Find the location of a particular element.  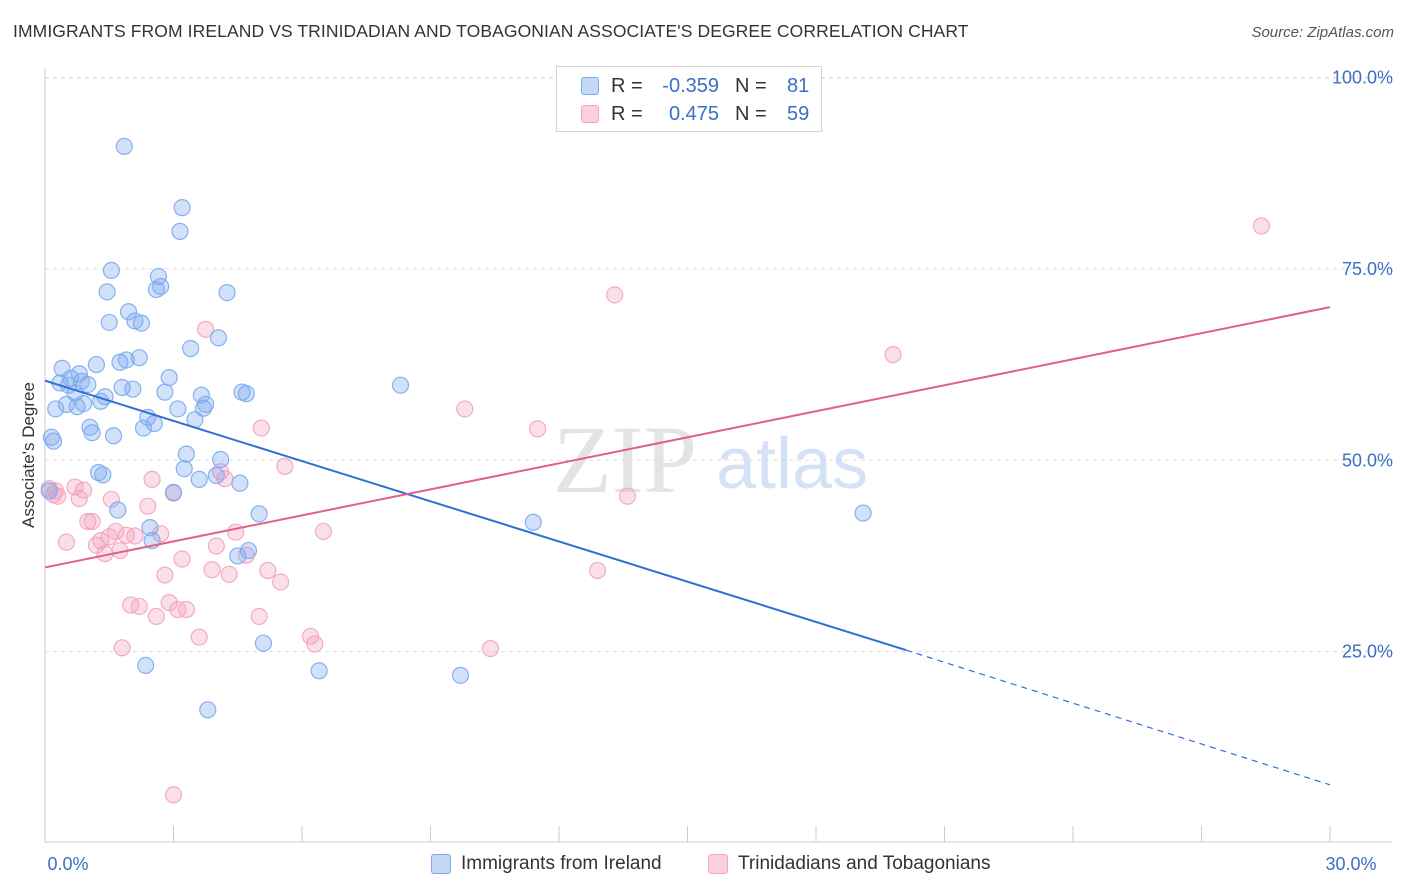

watermark-atlas: atlas is located at coordinates (792, 464).